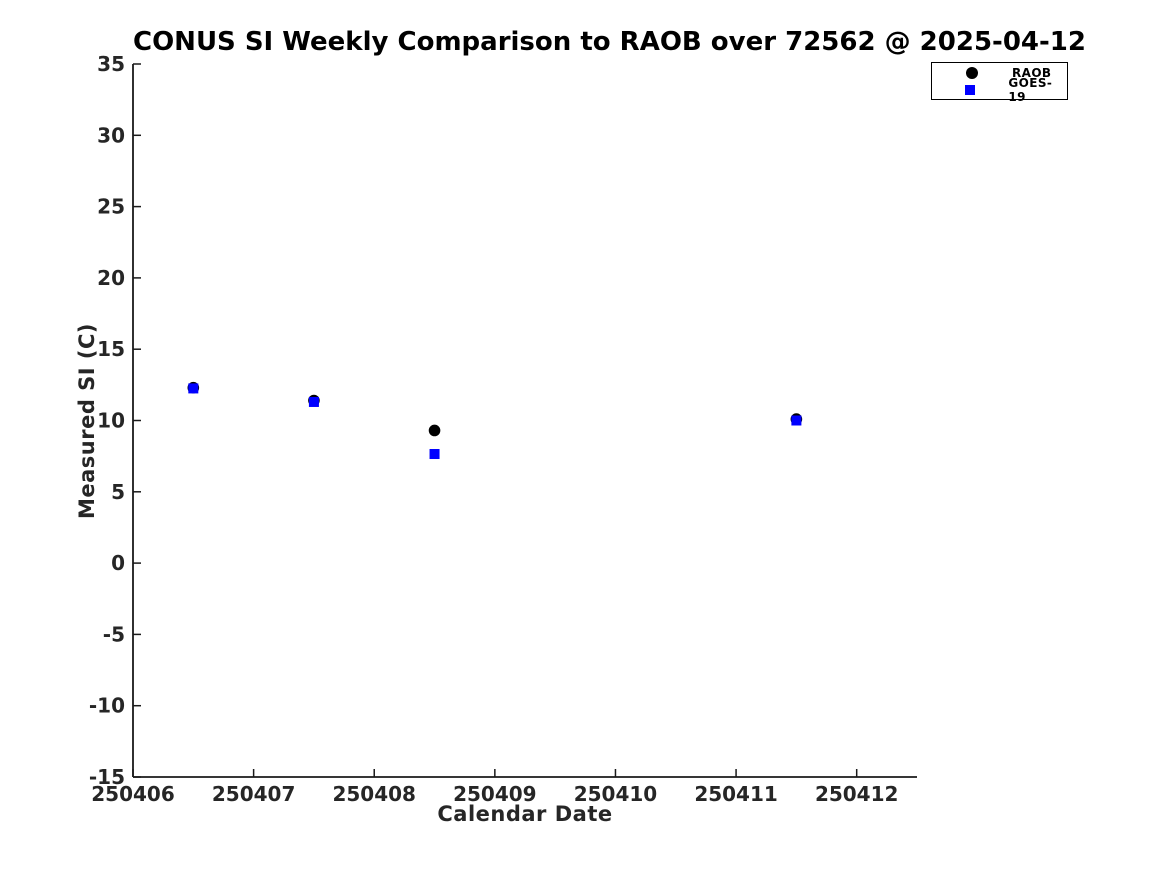 The width and height of the screenshot is (1167, 875). Describe the element at coordinates (111, 135) in the screenshot. I see `y-tick-label: 30` at that location.